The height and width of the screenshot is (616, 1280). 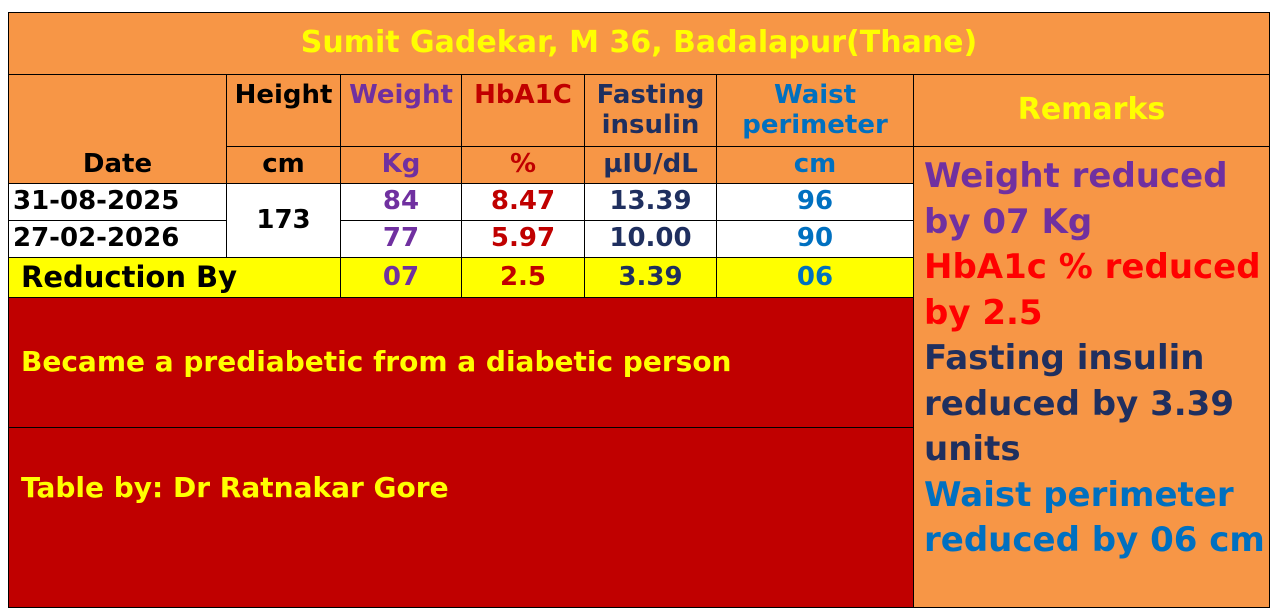 What do you see at coordinates (401, 110) in the screenshot?
I see `header-weight: Weight` at bounding box center [401, 110].